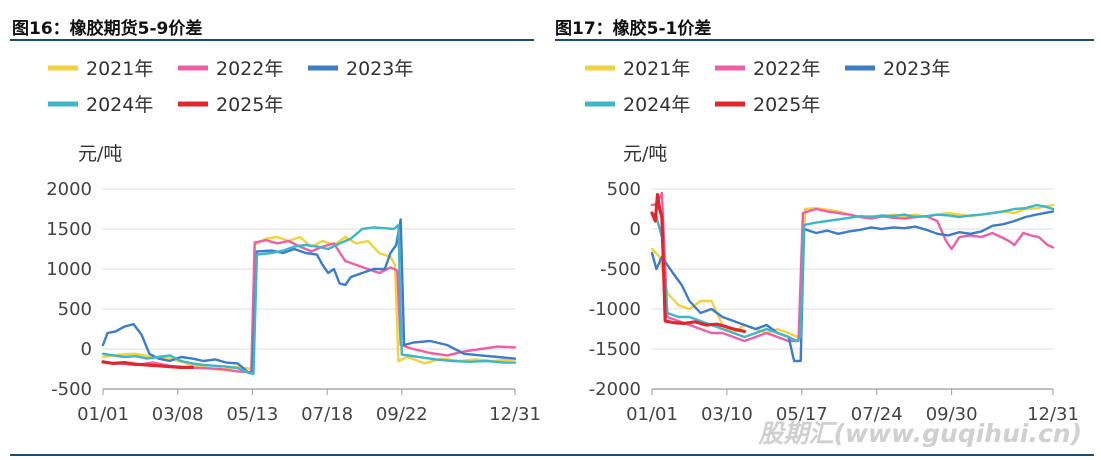 The width and height of the screenshot is (1101, 460). Describe the element at coordinates (952, 414) in the screenshot. I see `x-tick-label: 09/30` at that location.